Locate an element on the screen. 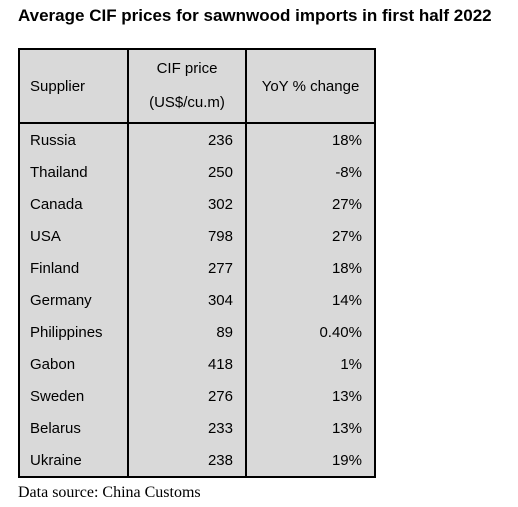 The height and width of the screenshot is (507, 518). header-cif-price-line1: CIF price is located at coordinates (187, 68).